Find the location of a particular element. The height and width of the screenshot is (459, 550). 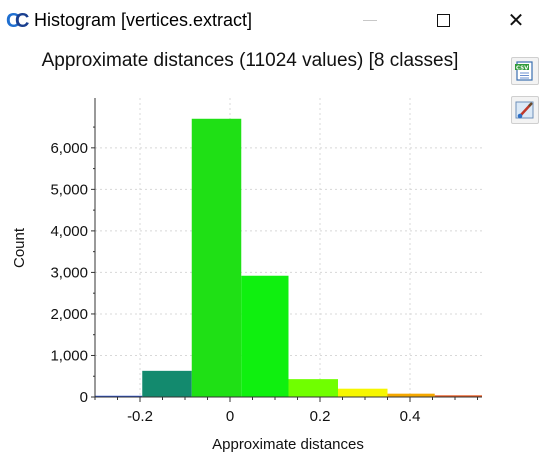

minimize-icon is located at coordinates (370, 20).